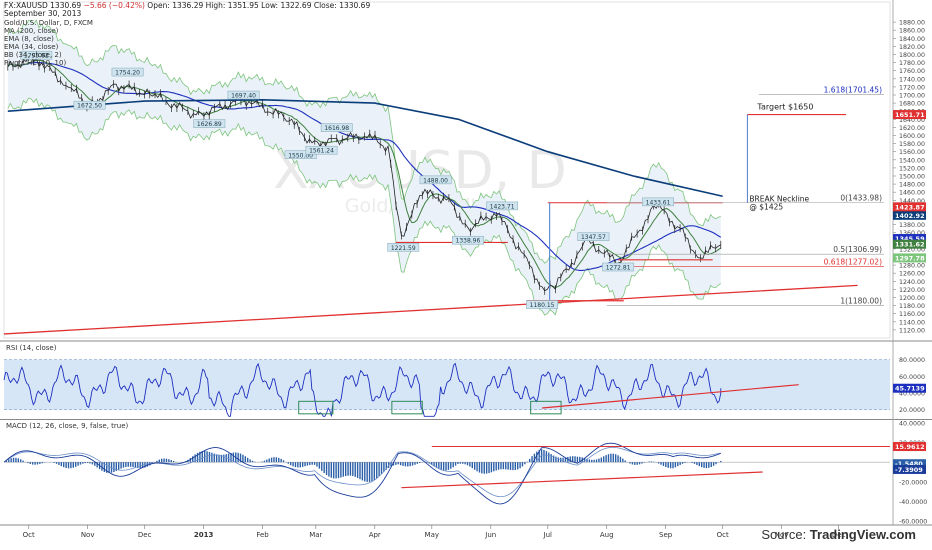 This screenshot has height=550, width=932. What do you see at coordinates (910, 447) in the screenshot?
I see `macd-value-label: 15.9612` at bounding box center [910, 447].